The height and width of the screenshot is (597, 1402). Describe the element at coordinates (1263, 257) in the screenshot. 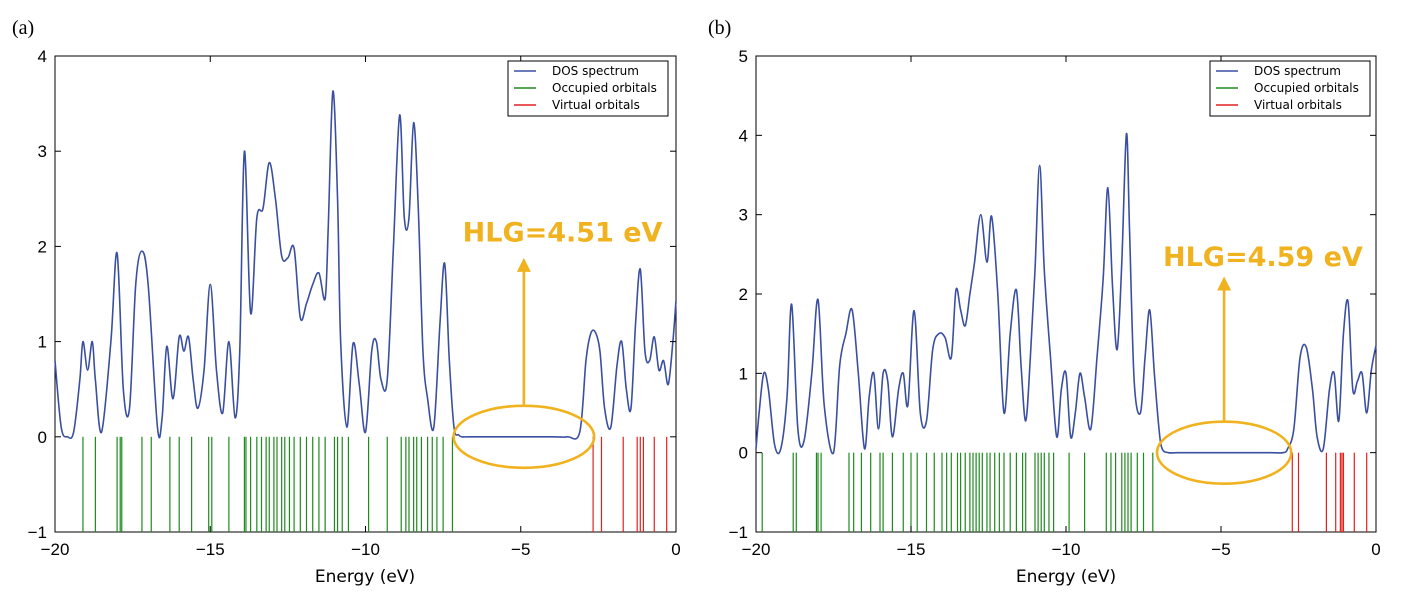

I see `hlg-label: HLG=4.59 eV` at that location.